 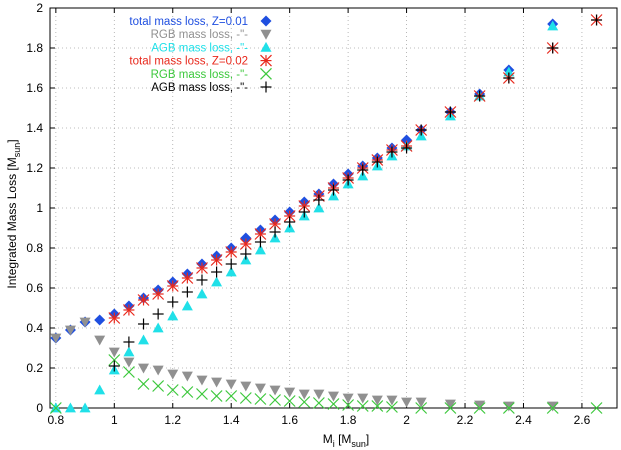 I want to click on y-axis-title: Integrated Mass Loss [Msun], so click(x=13, y=213).